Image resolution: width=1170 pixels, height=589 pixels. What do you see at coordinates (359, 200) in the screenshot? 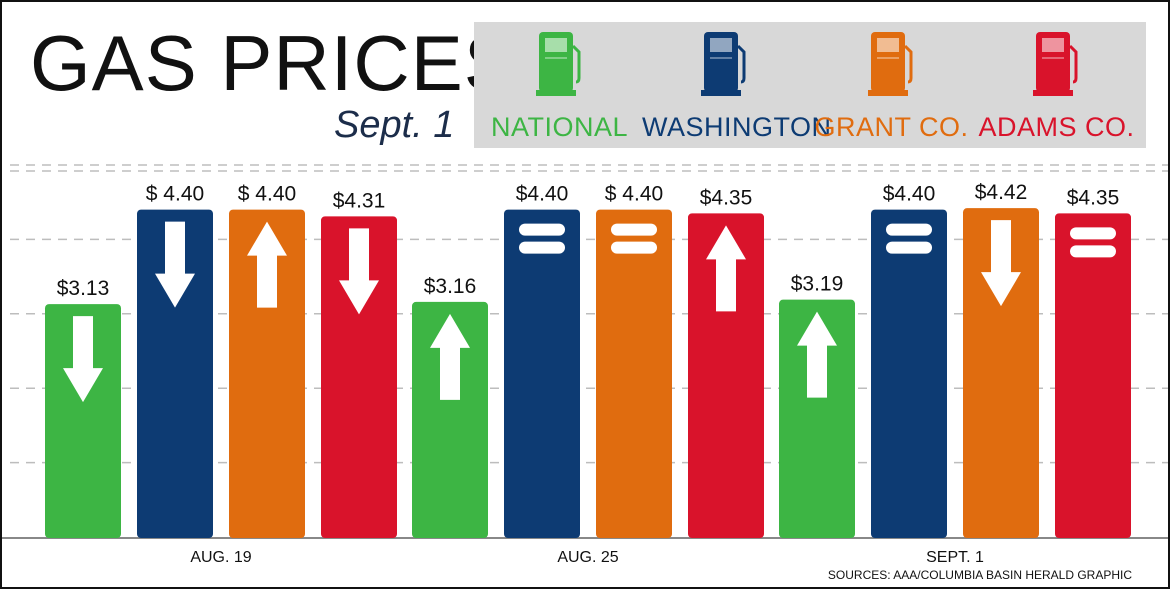
I see `data-label: $4.31` at bounding box center [359, 200].